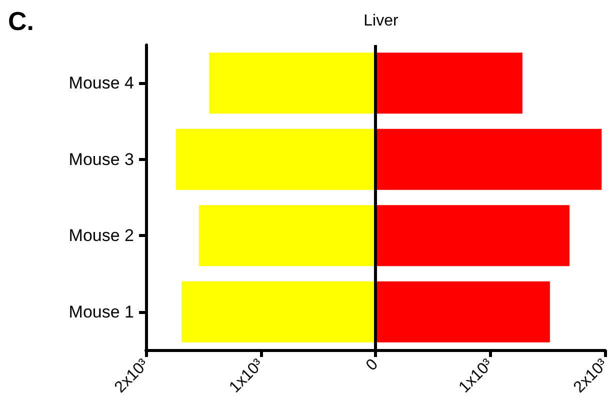 The width and height of the screenshot is (613, 417). I want to click on chart-title: Liver, so click(382, 21).